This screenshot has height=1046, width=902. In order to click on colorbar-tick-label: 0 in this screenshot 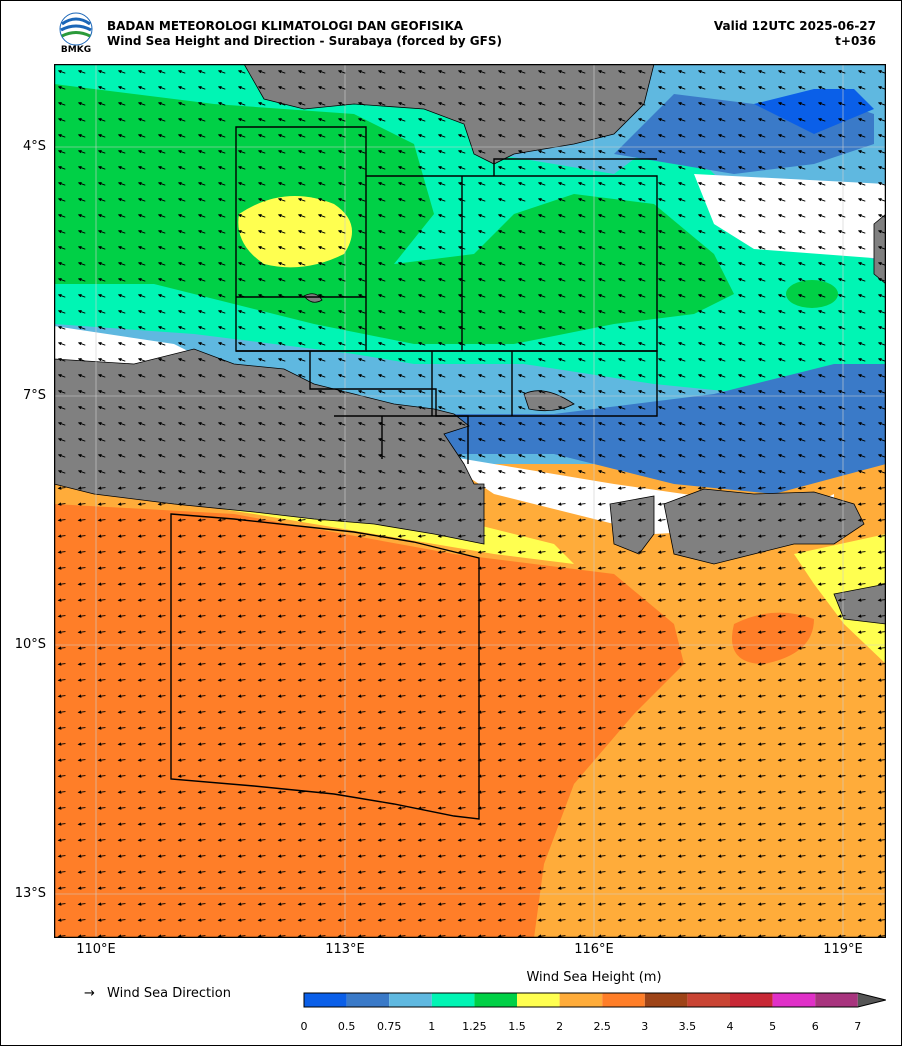, I will do `click(304, 1026)`.